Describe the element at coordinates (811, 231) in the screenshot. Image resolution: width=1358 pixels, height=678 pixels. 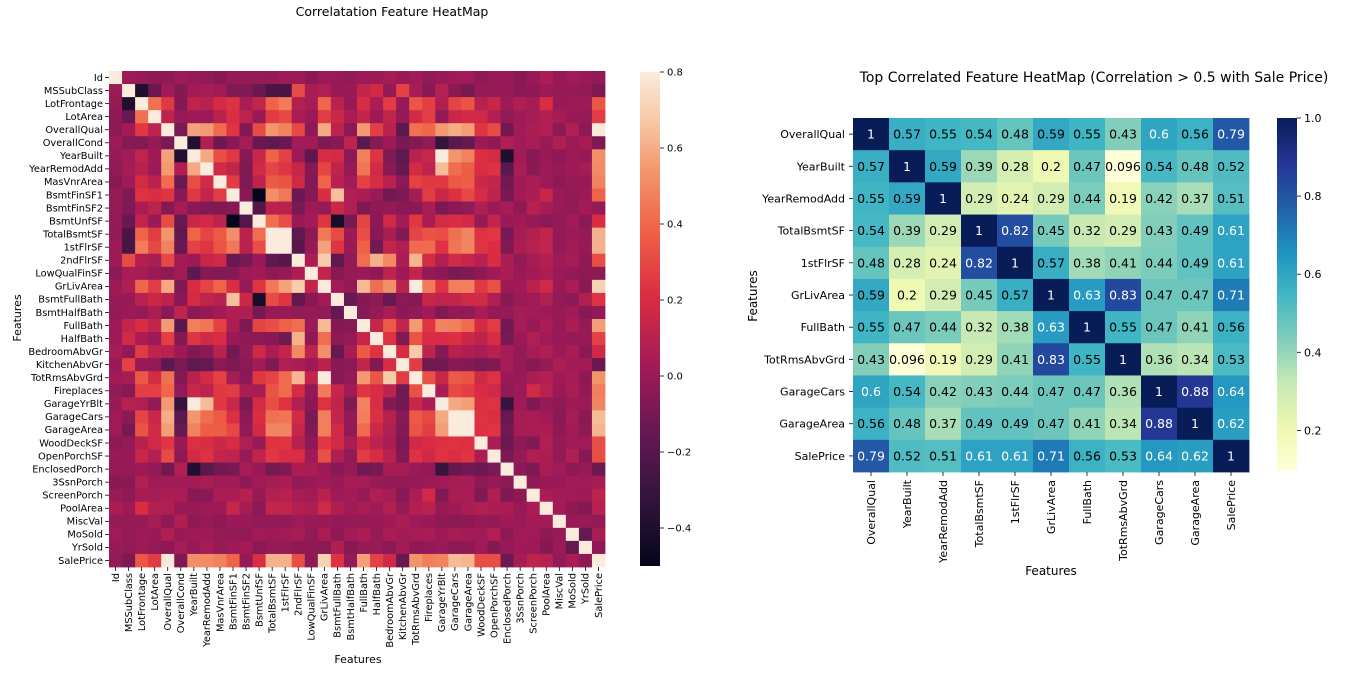
I see `y-tick-label: TotalBsmtSF` at that location.